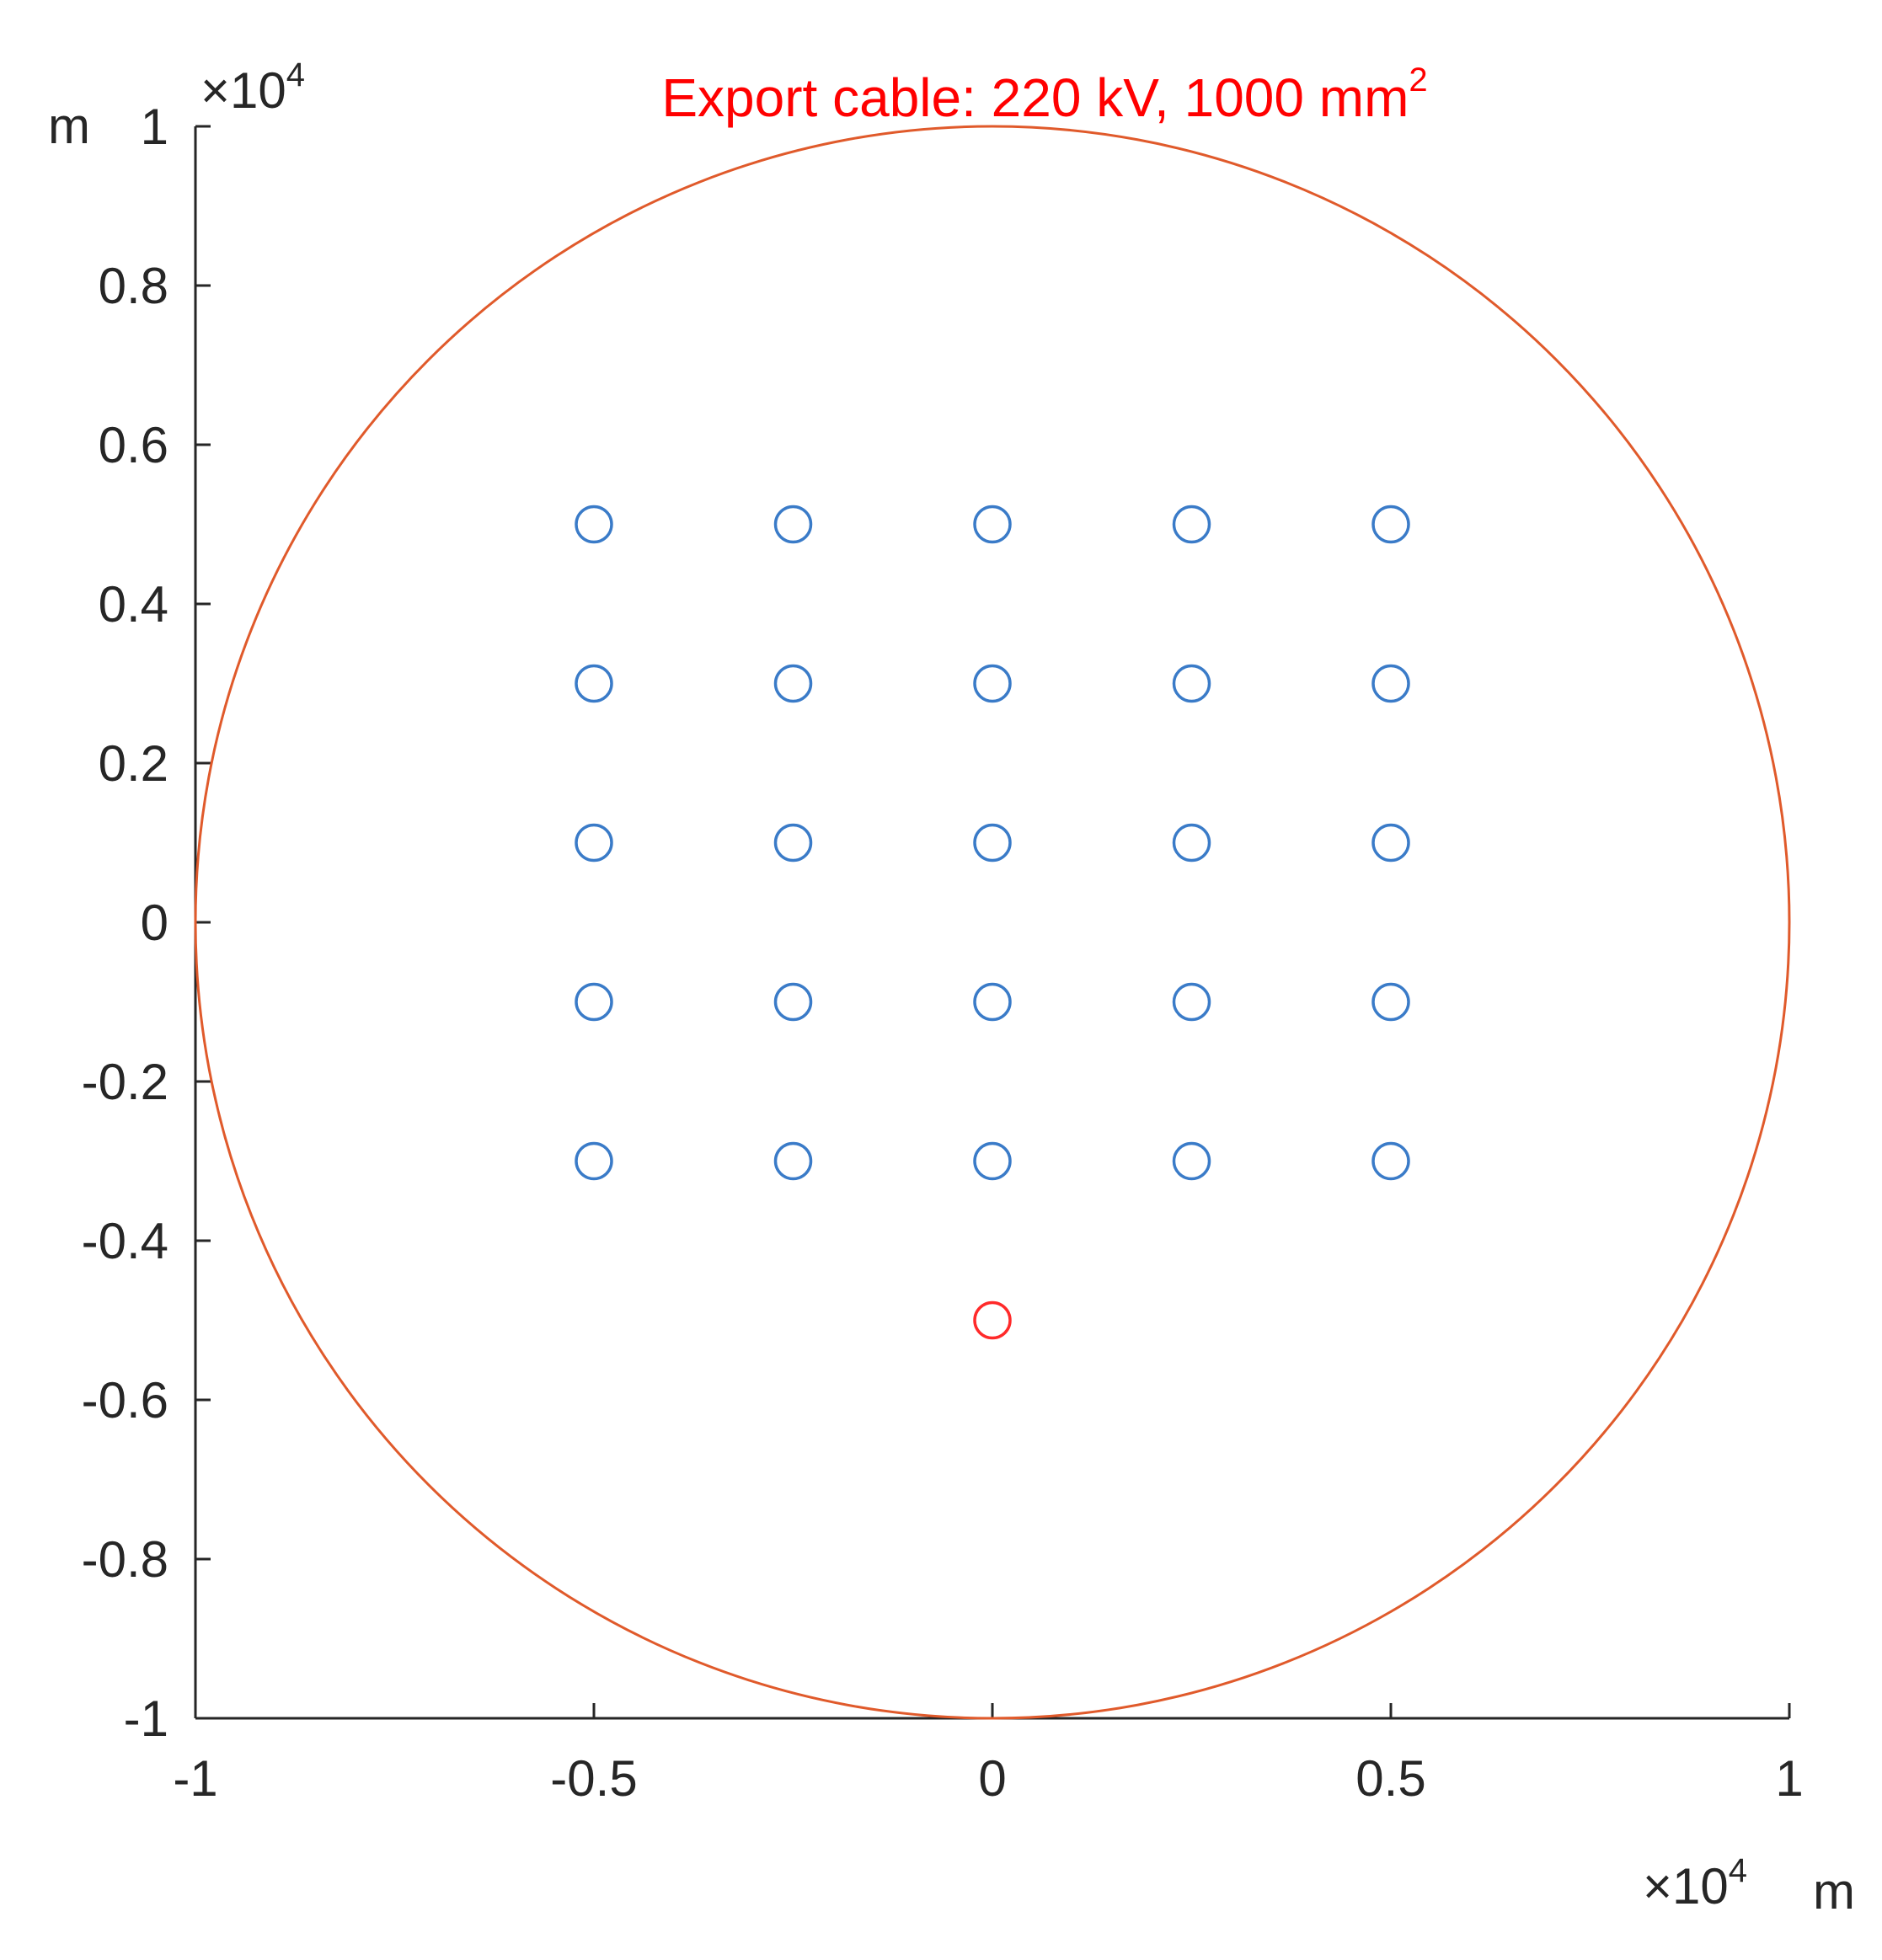  I want to click on y-tick-label: -0.4, so click(125, 1241).